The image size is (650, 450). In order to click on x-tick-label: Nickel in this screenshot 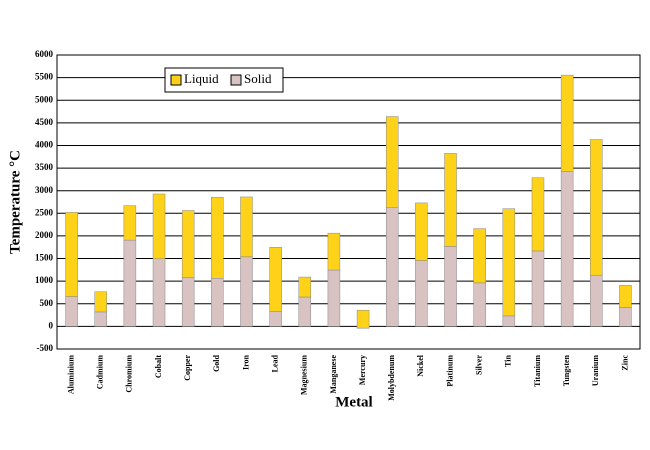, I will do `click(420, 365)`.